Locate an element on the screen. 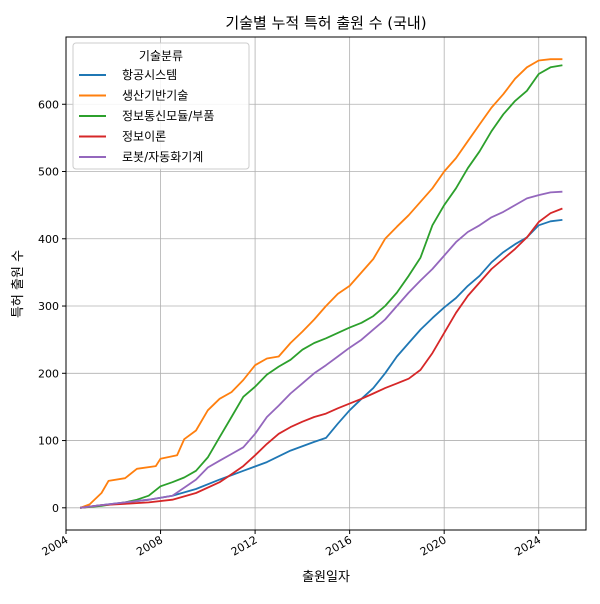  legend-label: 로봇/자동화기계 is located at coordinates (162, 157).